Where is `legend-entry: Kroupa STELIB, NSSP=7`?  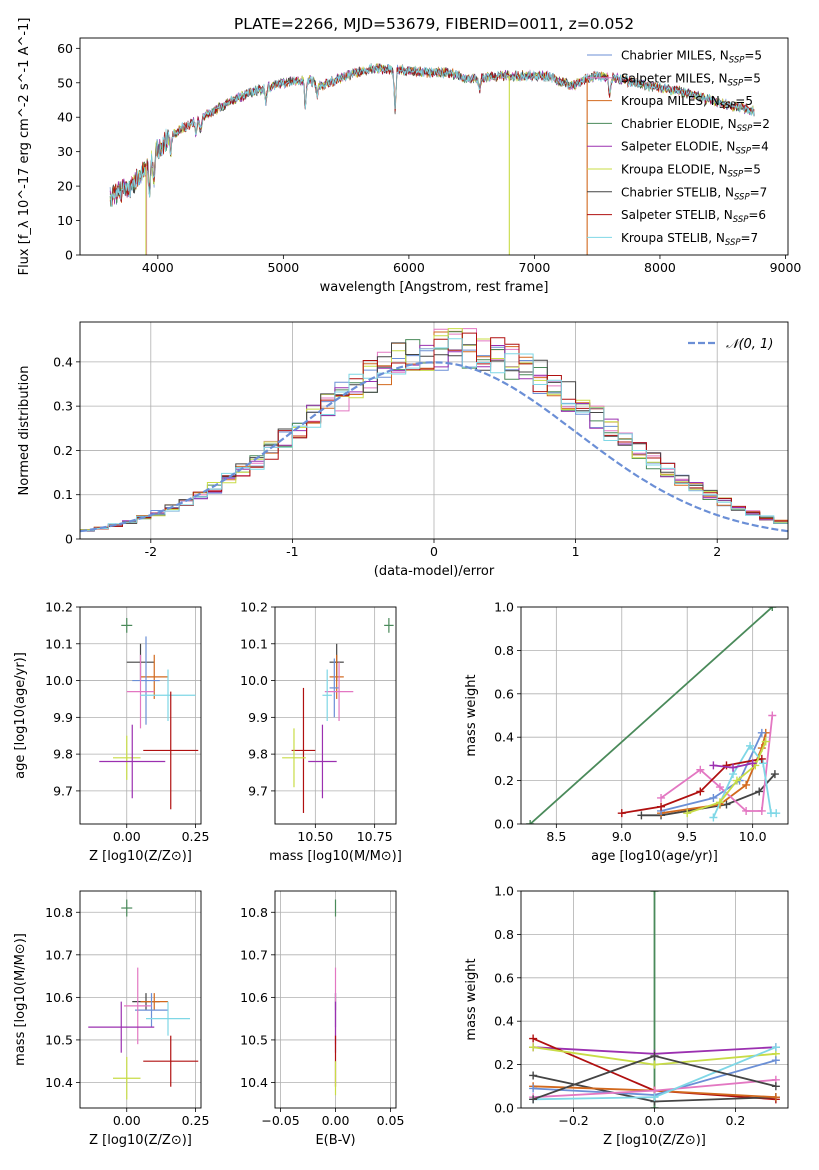
legend-entry: Kroupa STELIB, NSSP=7 is located at coordinates (689, 239).